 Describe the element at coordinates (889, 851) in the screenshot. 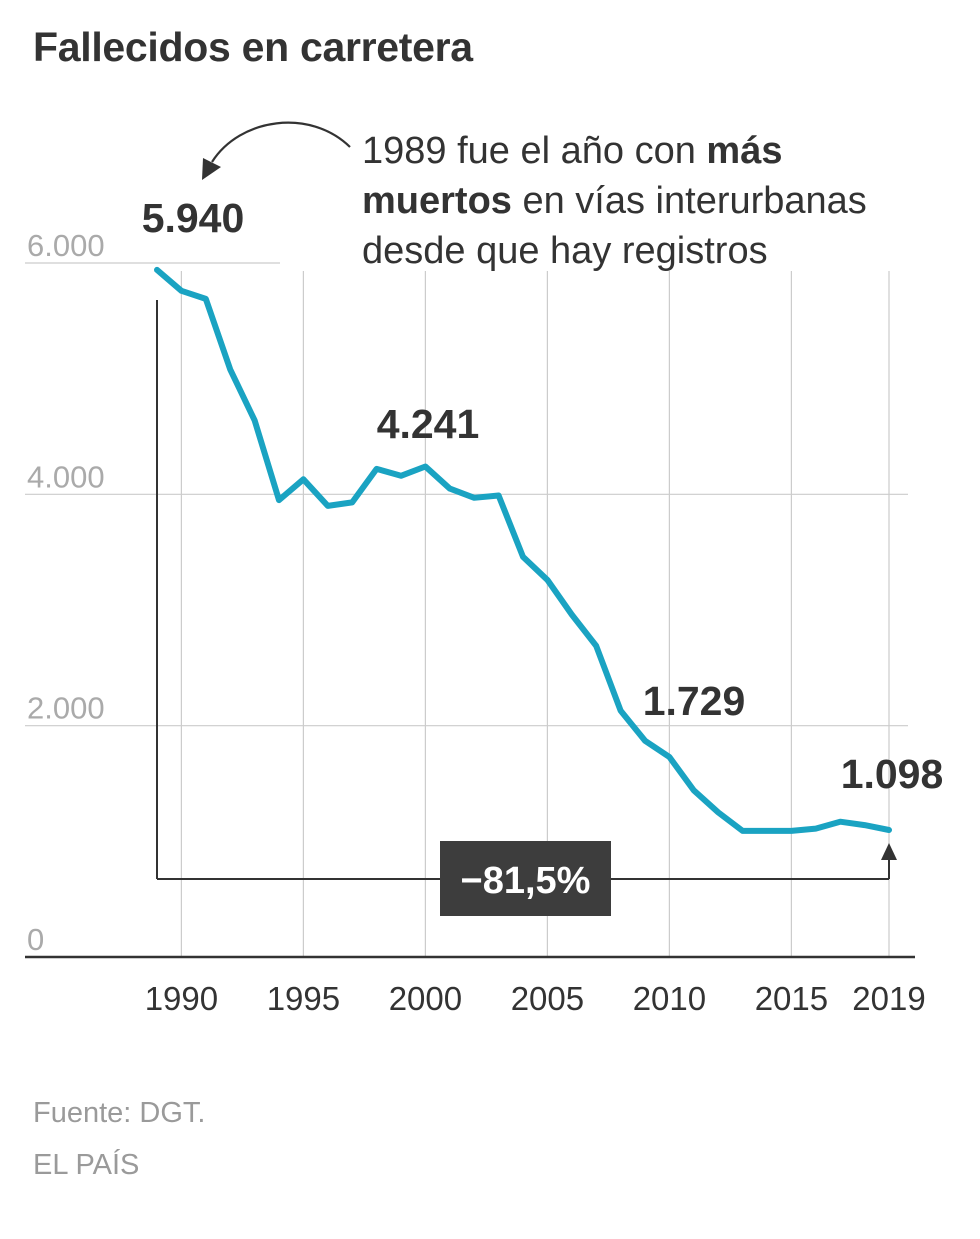

I see `change-arrowhead` at that location.